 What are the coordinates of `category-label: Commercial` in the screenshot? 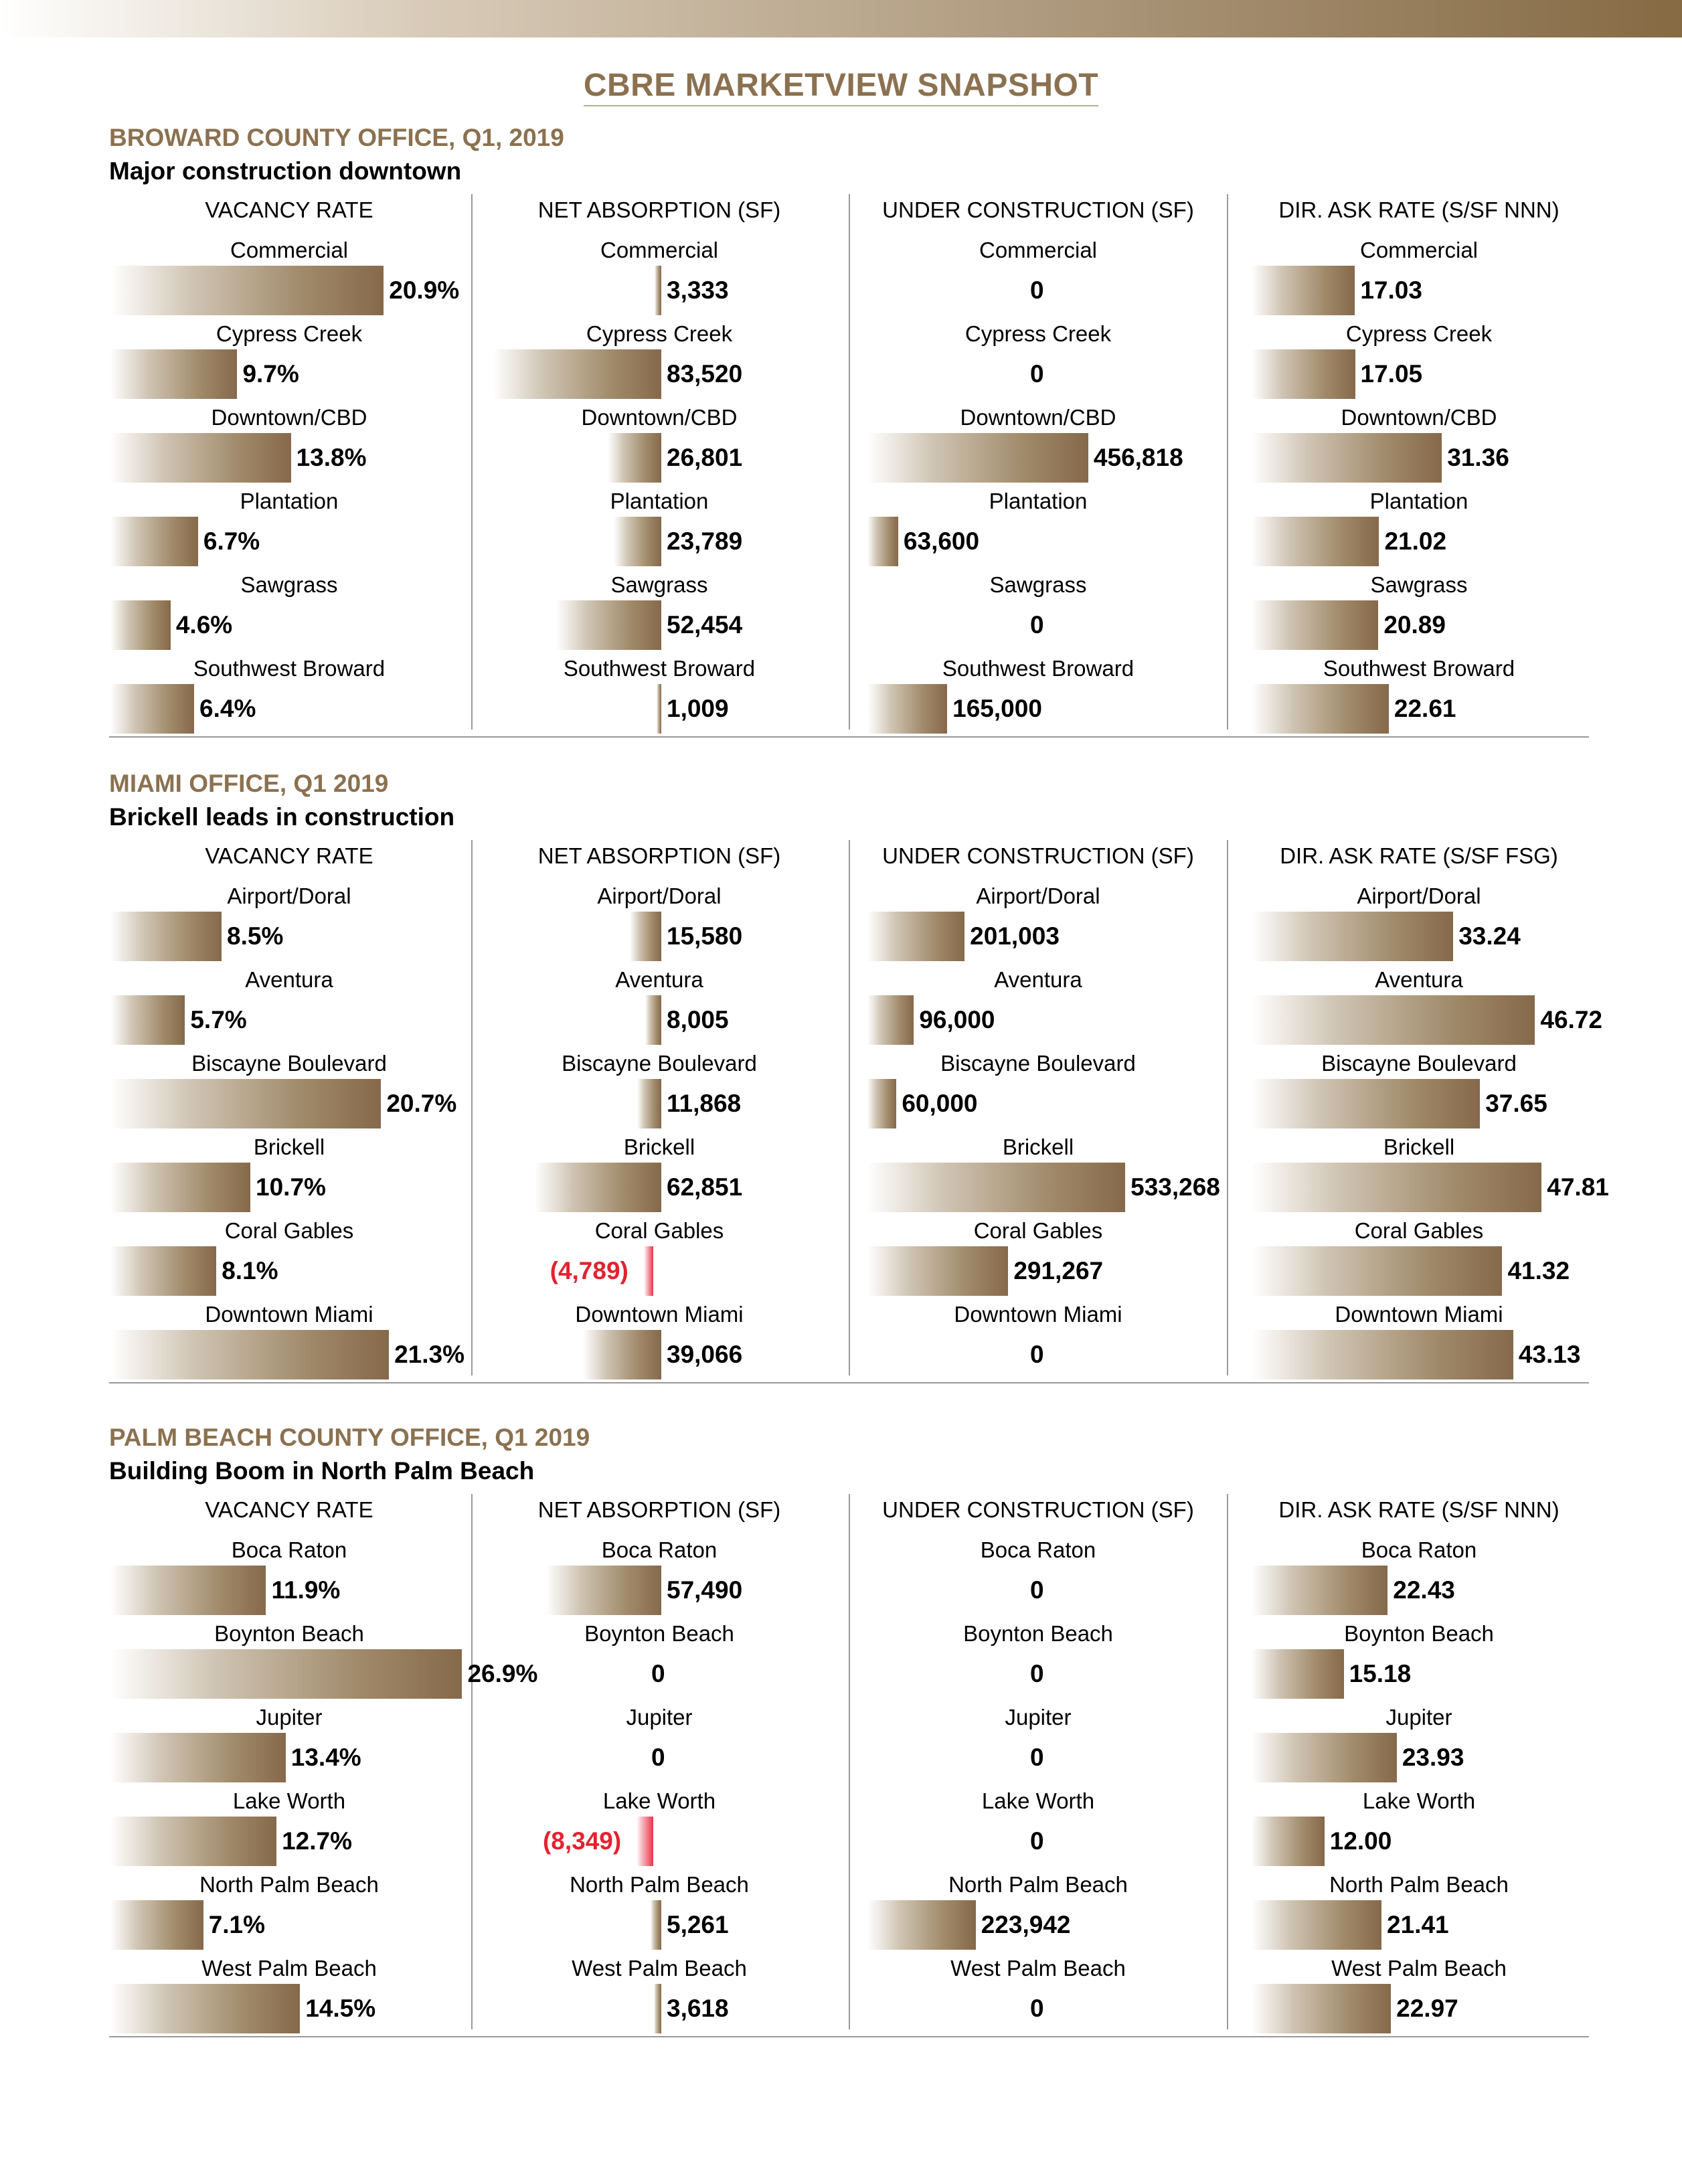 It's located at (1038, 250).